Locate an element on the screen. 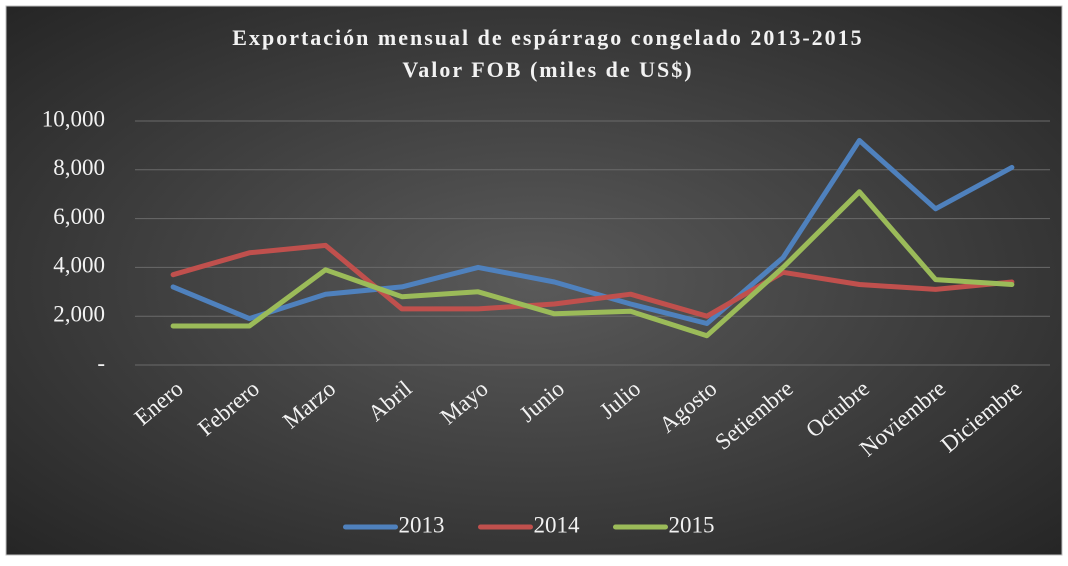 The image size is (1068, 566). chart-subtitle: Valor FOB (miles de US$) is located at coordinates (547, 69).